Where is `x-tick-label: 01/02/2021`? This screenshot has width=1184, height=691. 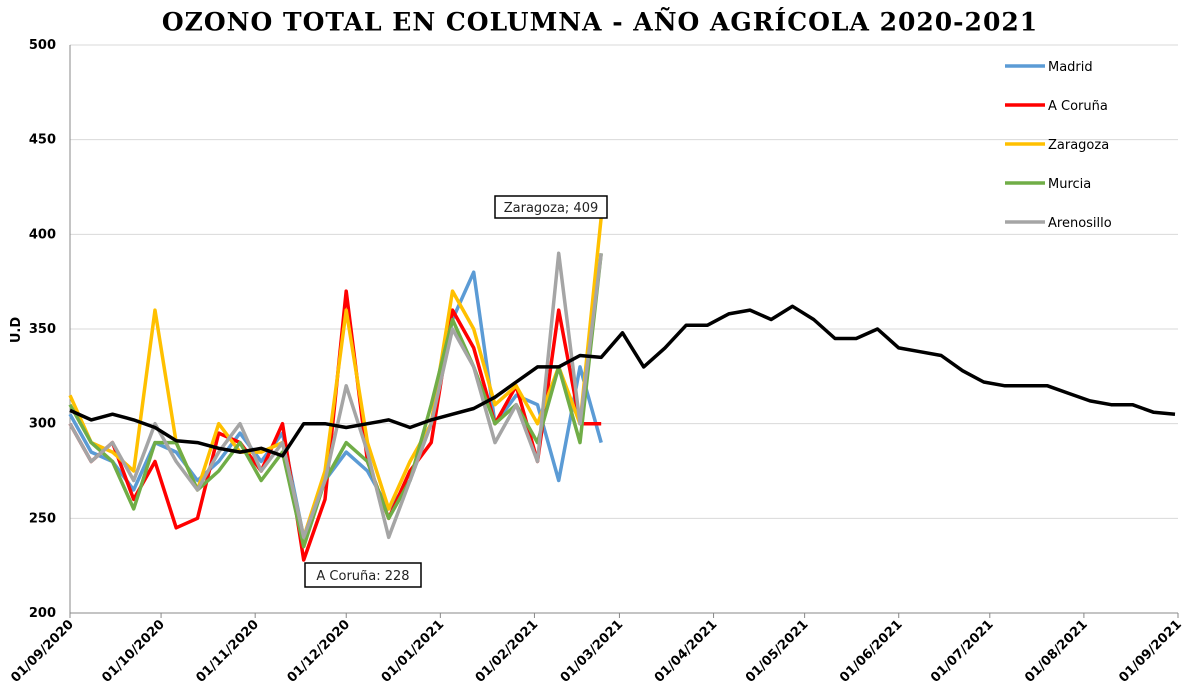 x-tick-label: 01/02/2021 is located at coordinates (507, 651).